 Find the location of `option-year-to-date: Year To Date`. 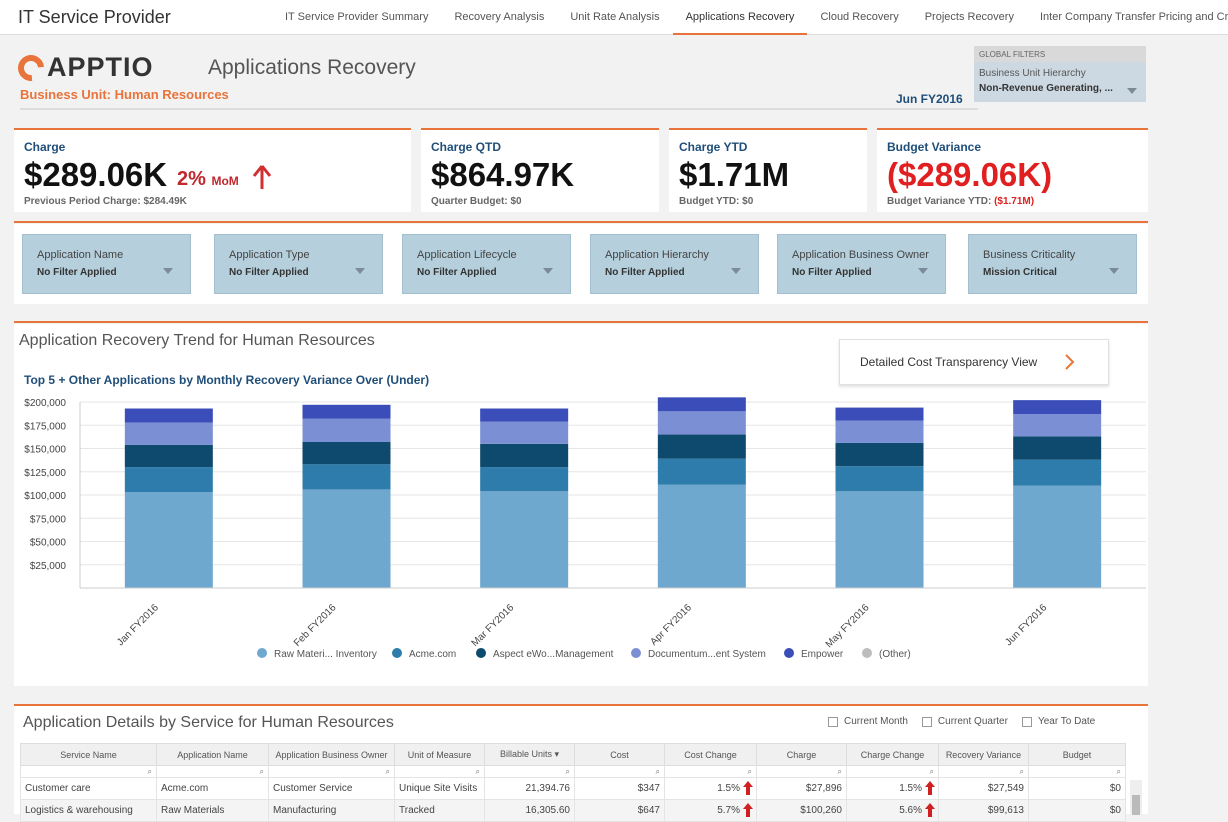

option-year-to-date: Year To Date is located at coordinates (1058, 721).